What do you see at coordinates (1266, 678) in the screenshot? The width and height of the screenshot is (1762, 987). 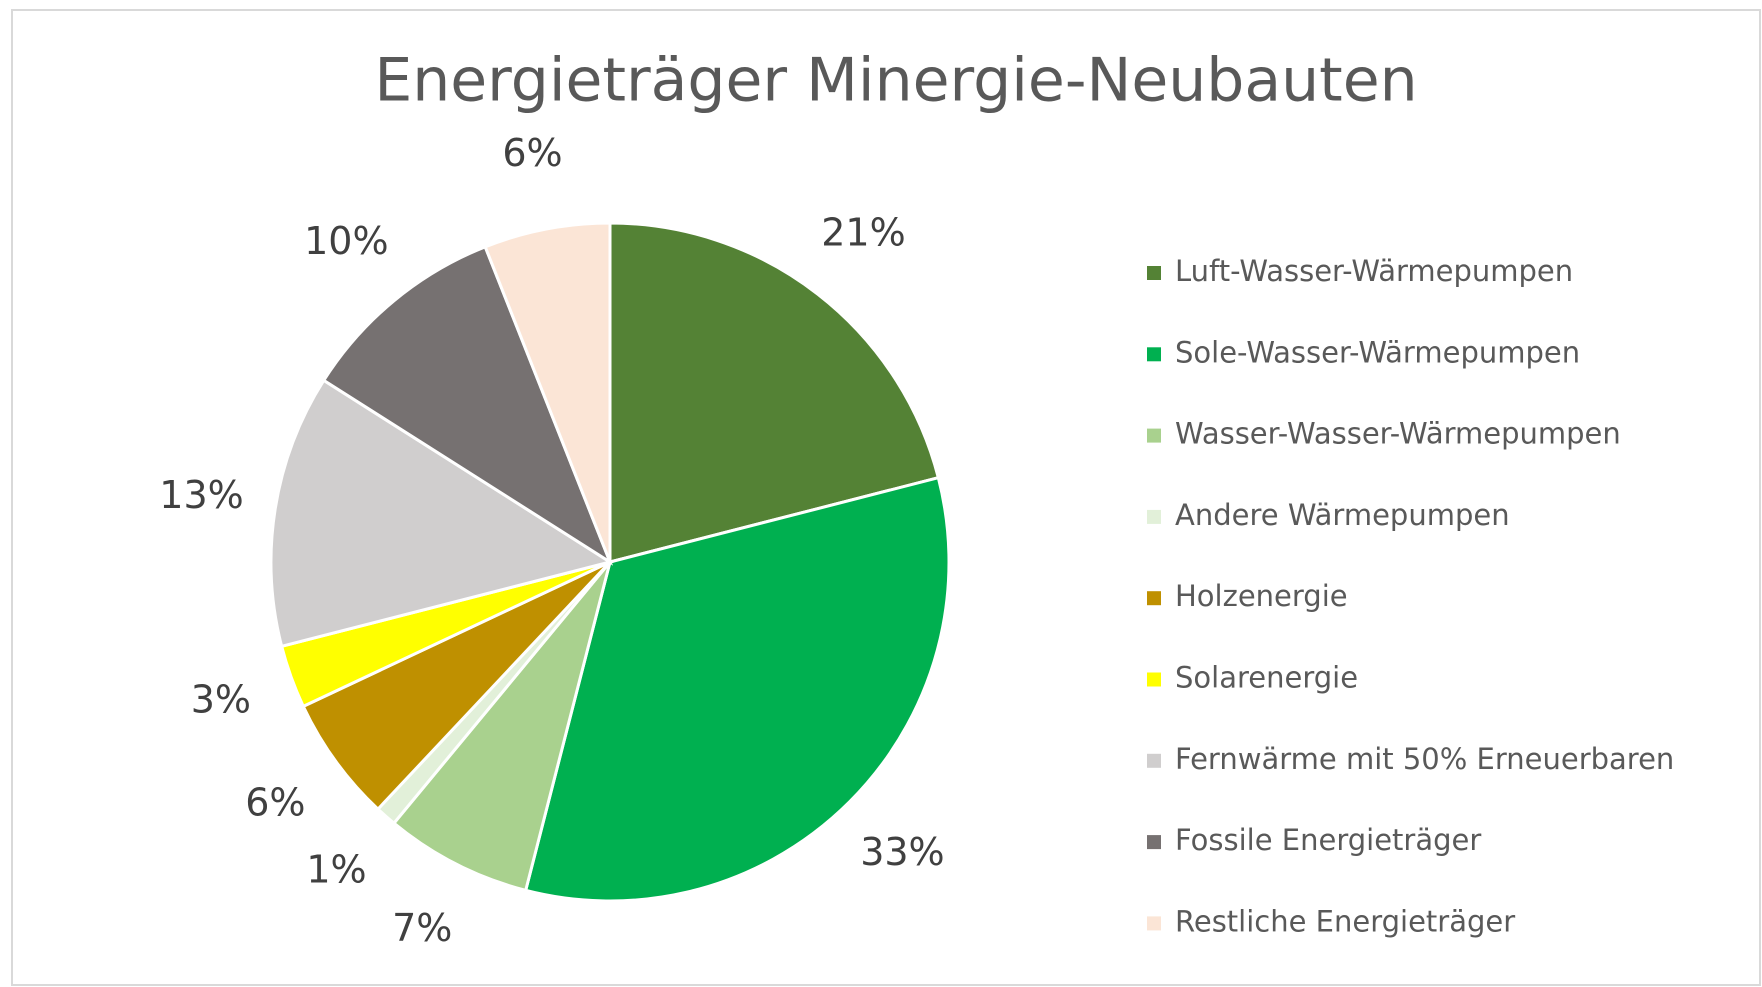 I see `legend-label: Solarenergie` at bounding box center [1266, 678].